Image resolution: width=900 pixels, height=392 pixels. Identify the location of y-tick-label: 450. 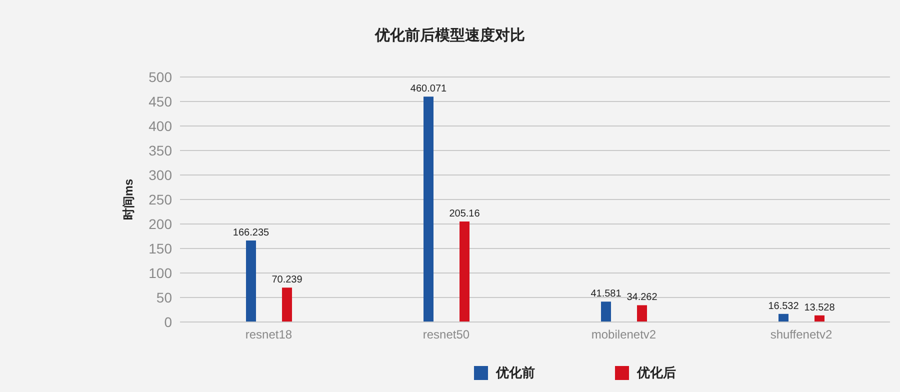
(160, 101).